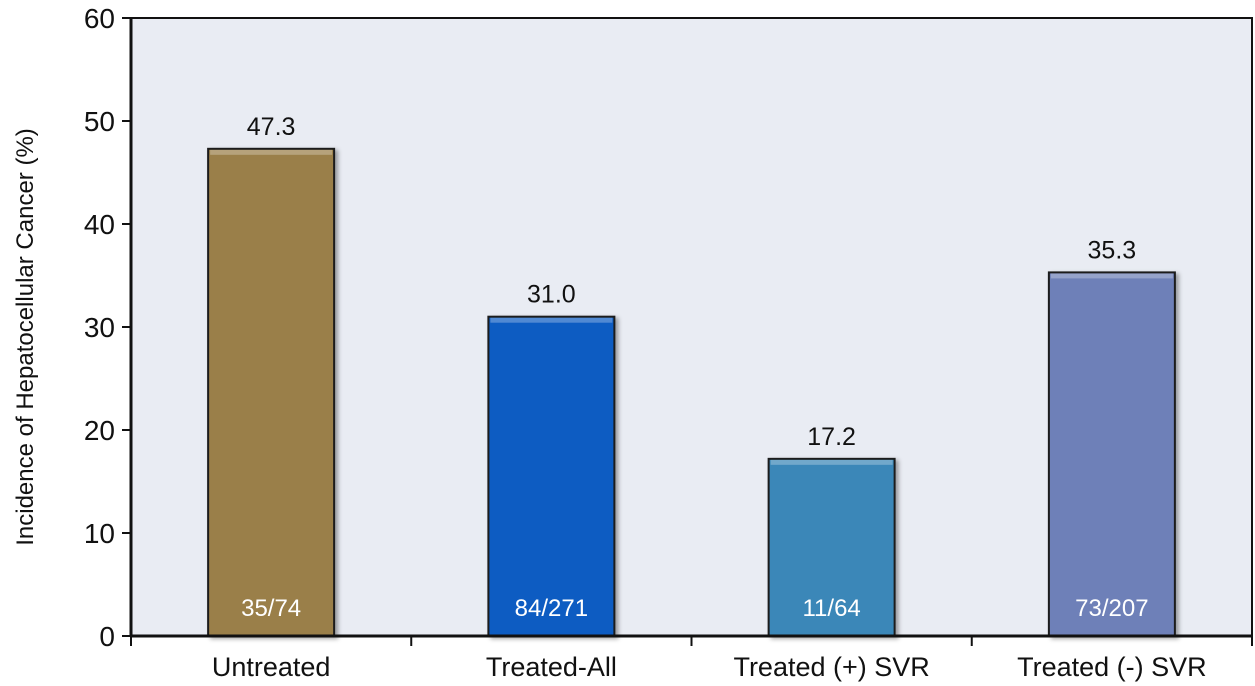  What do you see at coordinates (551, 295) in the screenshot?
I see `bar-value-label: 31.0` at bounding box center [551, 295].